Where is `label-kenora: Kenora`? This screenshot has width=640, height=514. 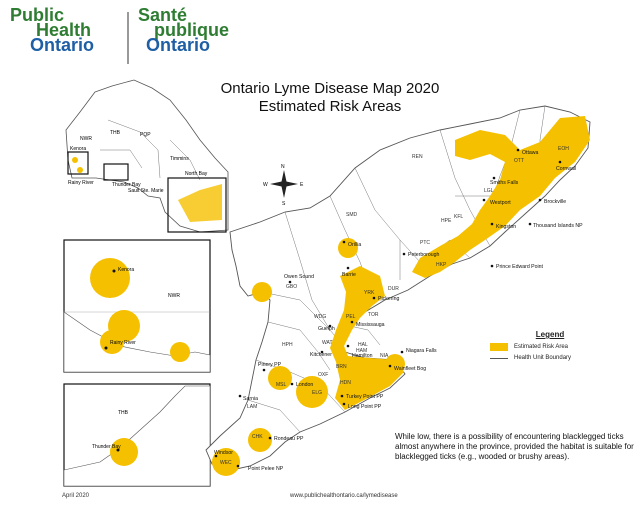
label-kenora: Kenora is located at coordinates (126, 270).